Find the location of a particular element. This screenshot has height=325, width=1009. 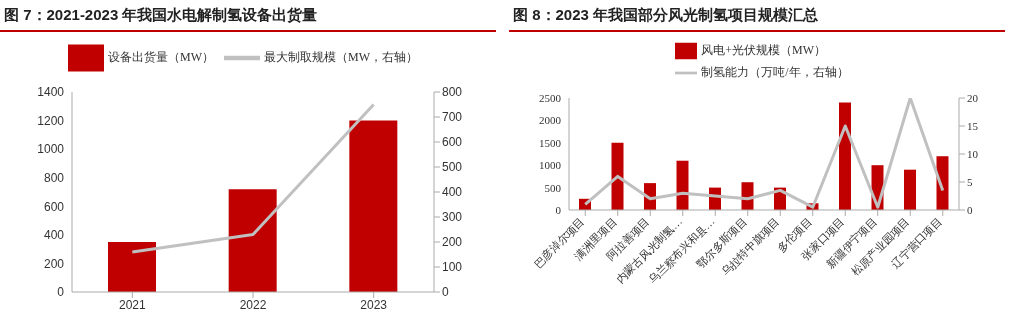

y-tick-label: 600 is located at coordinates (54, 206).